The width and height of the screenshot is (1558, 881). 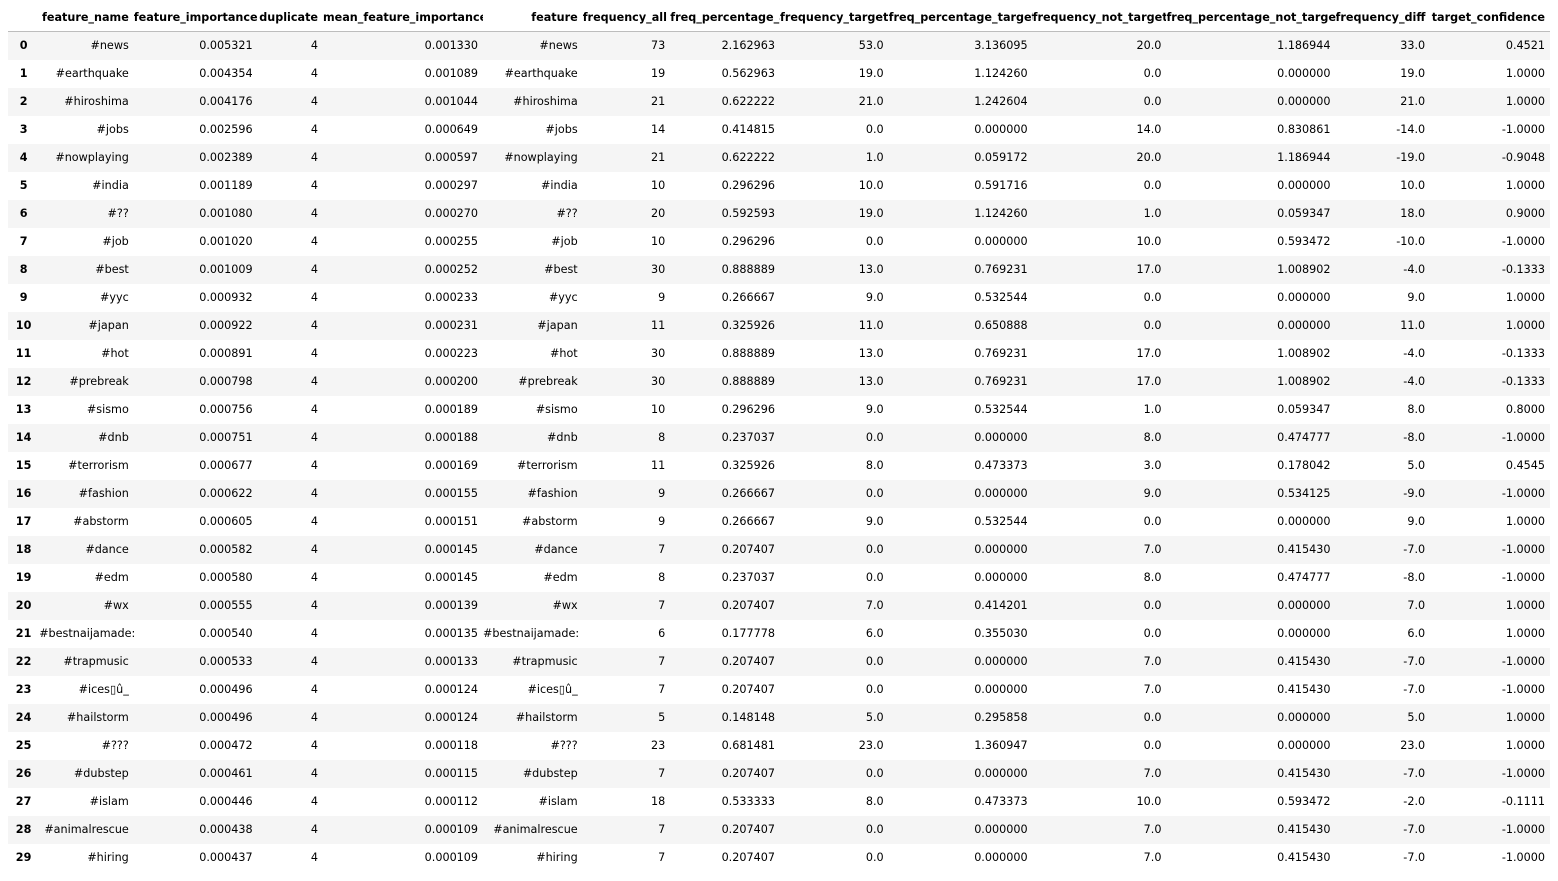 What do you see at coordinates (226, 129) in the screenshot?
I see `table-cell-feature-importance: 0.002596` at bounding box center [226, 129].